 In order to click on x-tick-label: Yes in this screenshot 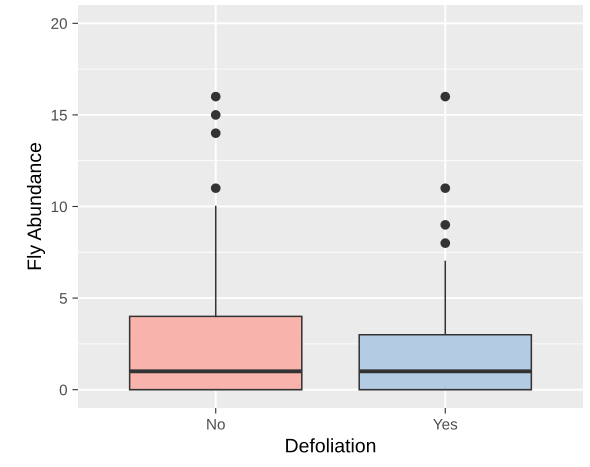, I will do `click(445, 424)`.